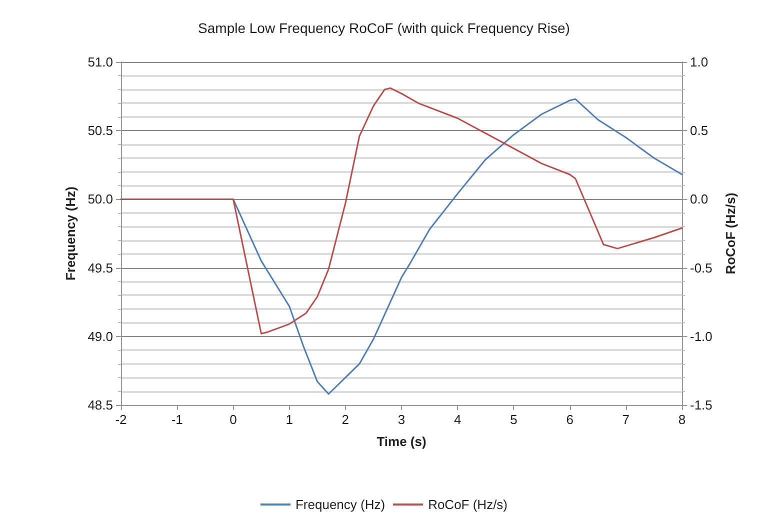 The height and width of the screenshot is (524, 768). Describe the element at coordinates (100, 62) in the screenshot. I see `y-tick-label: 51.0` at that location.